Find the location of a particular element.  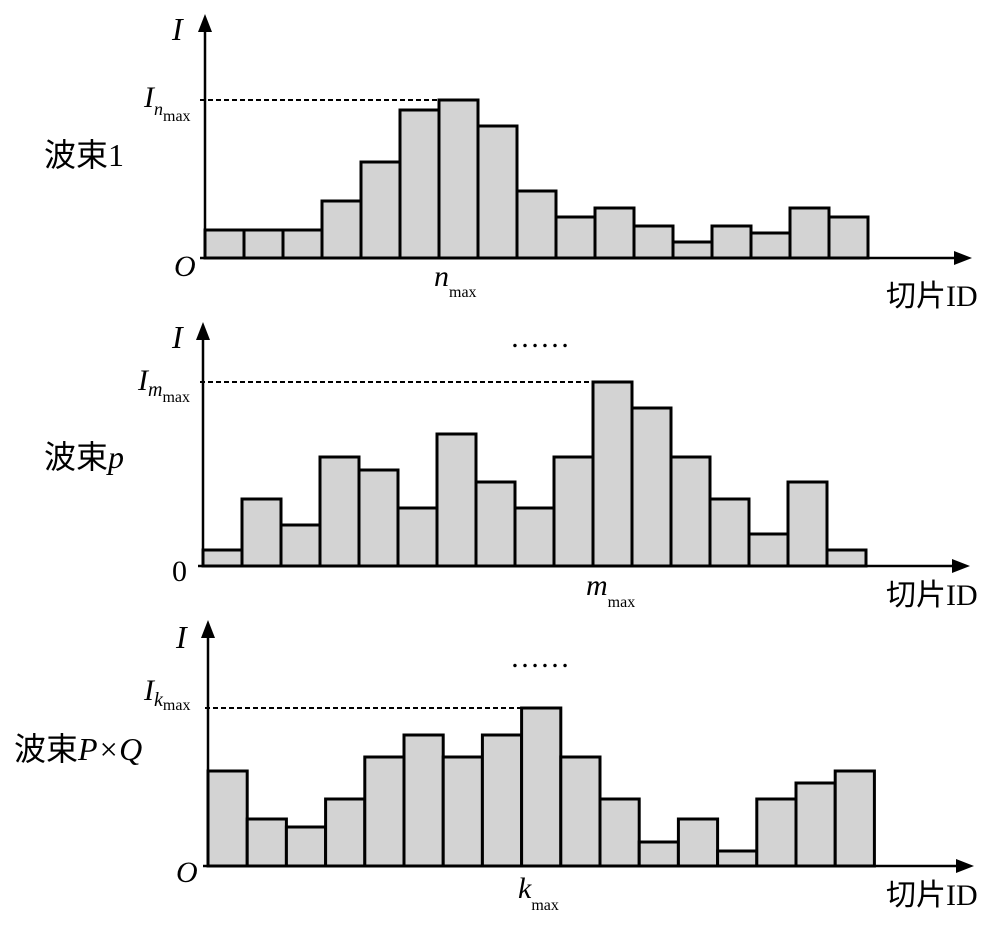

argmax-symbol: k is located at coordinates (525, 888).